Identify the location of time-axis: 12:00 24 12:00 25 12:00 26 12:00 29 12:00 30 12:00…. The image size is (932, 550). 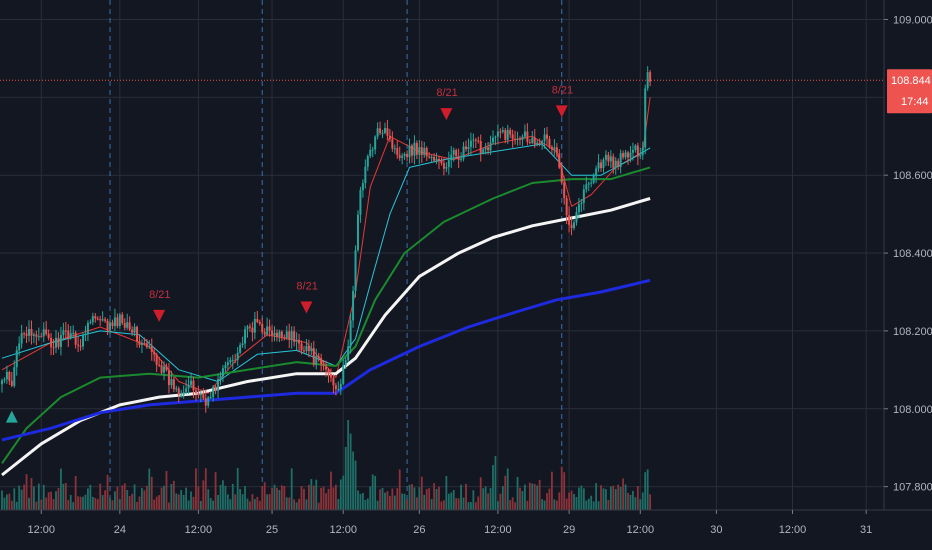
(466, 529).